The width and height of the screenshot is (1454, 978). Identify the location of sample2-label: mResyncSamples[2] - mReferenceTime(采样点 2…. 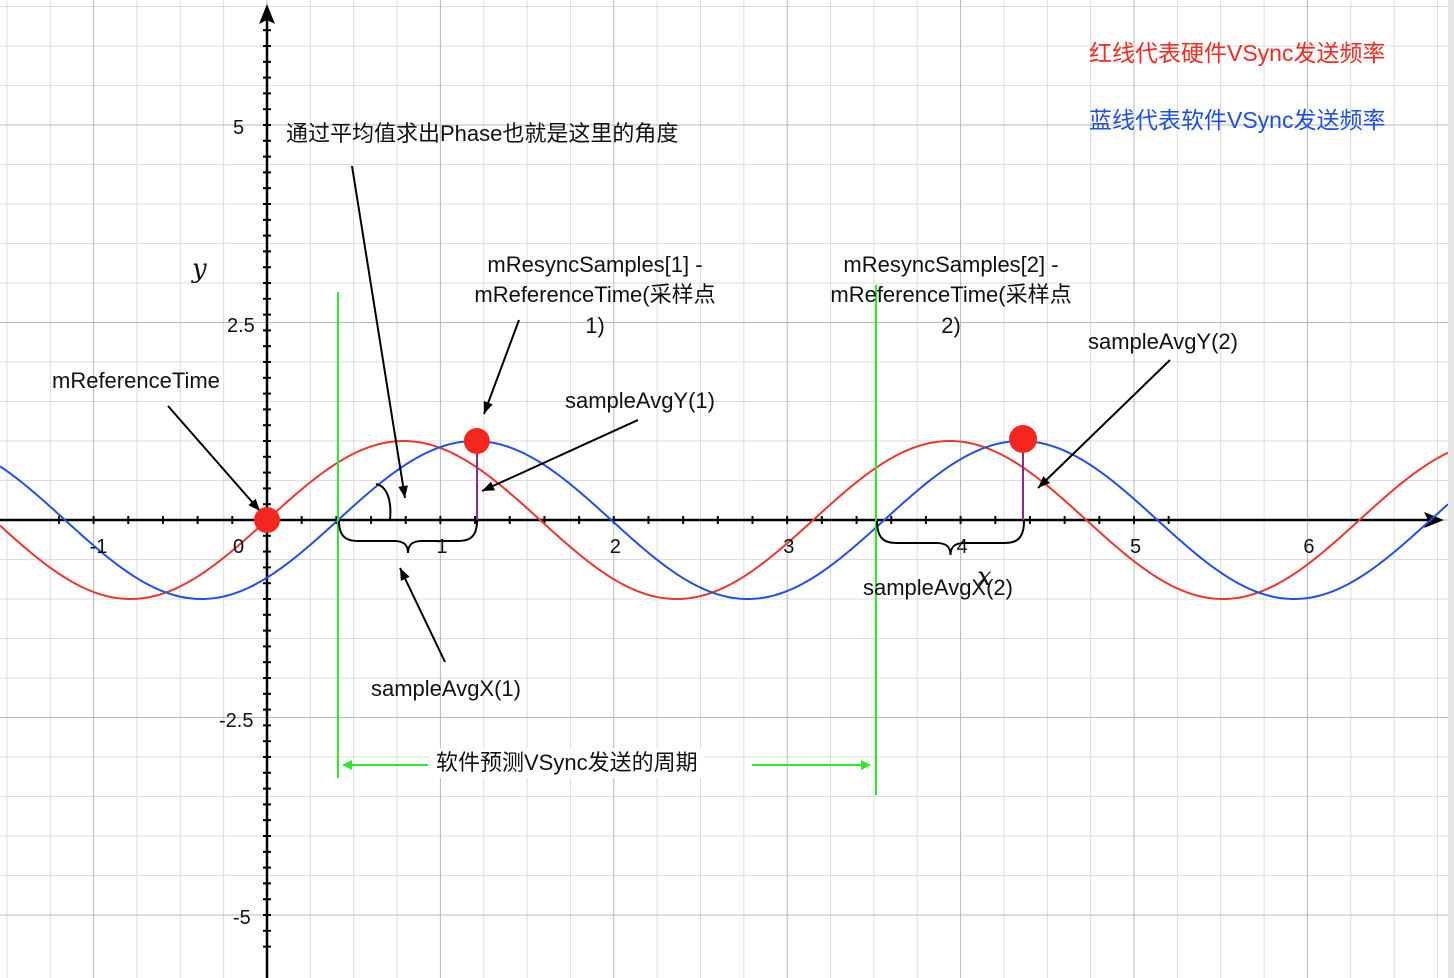
(951, 295).